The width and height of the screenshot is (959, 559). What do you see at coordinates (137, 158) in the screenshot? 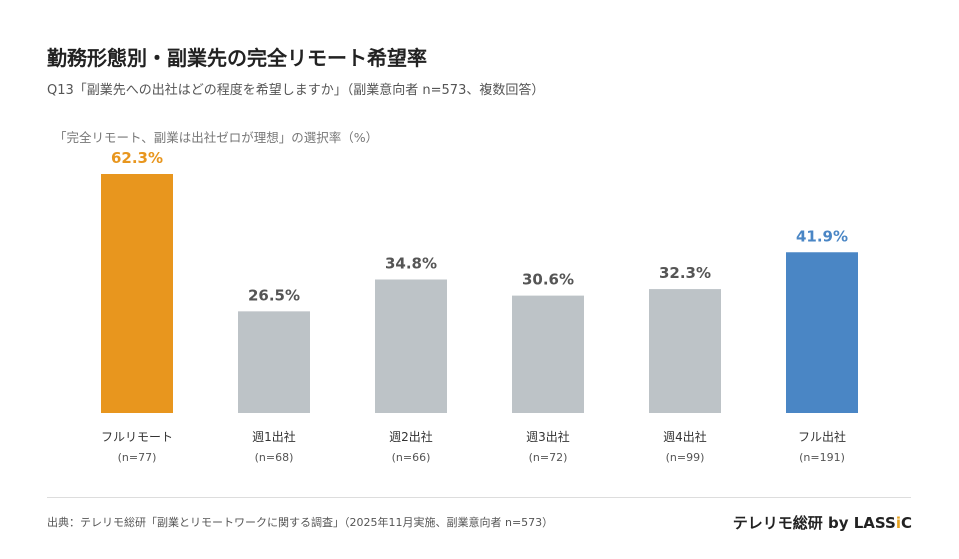
I see `data-label: 62.3%` at bounding box center [137, 158].